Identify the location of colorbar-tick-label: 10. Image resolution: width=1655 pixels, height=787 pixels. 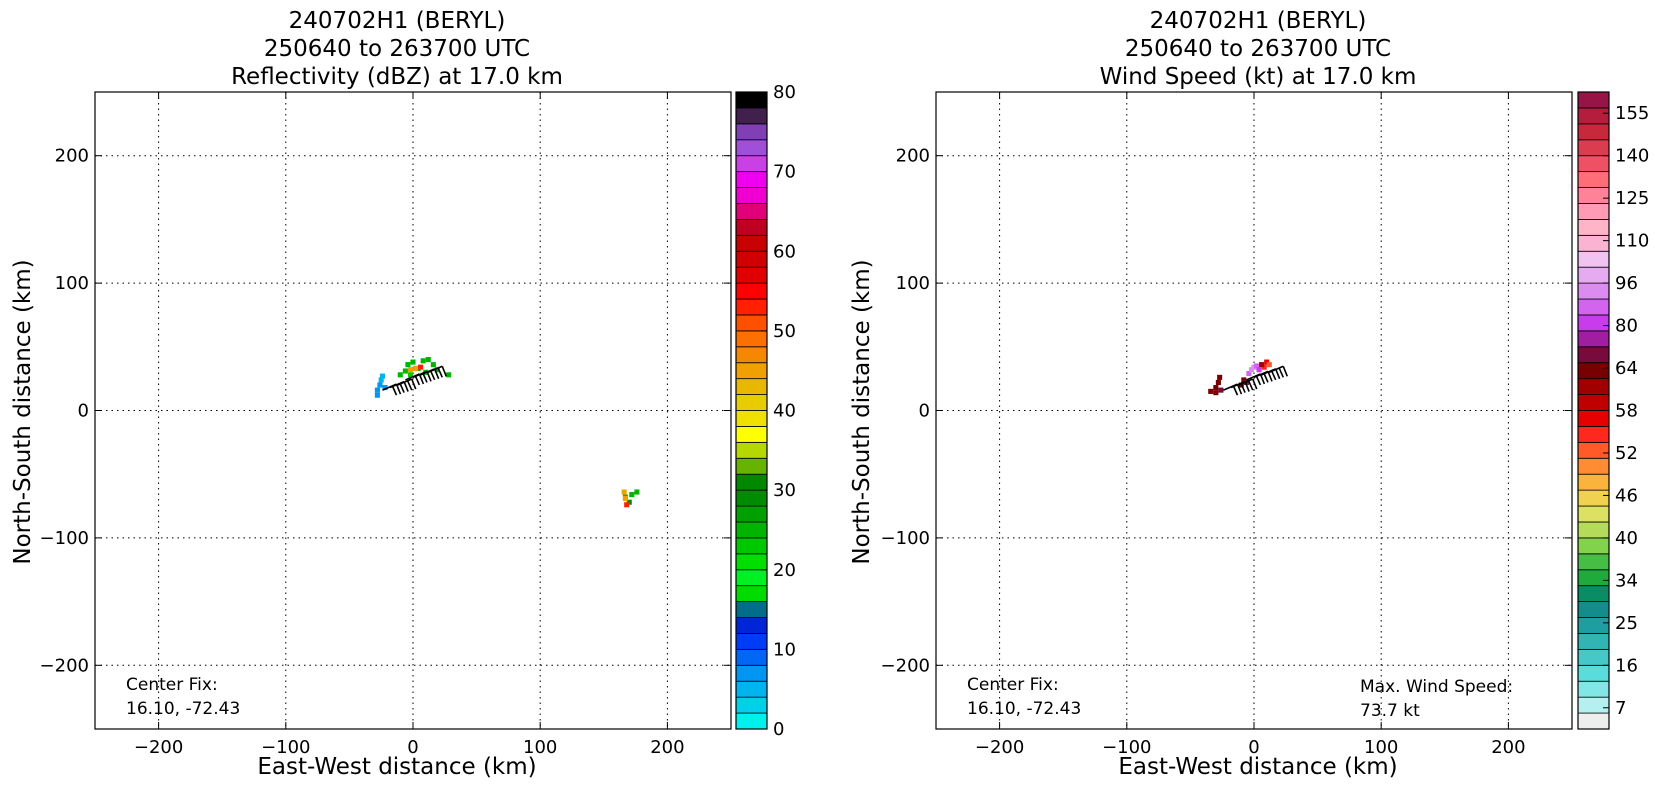
(784, 649).